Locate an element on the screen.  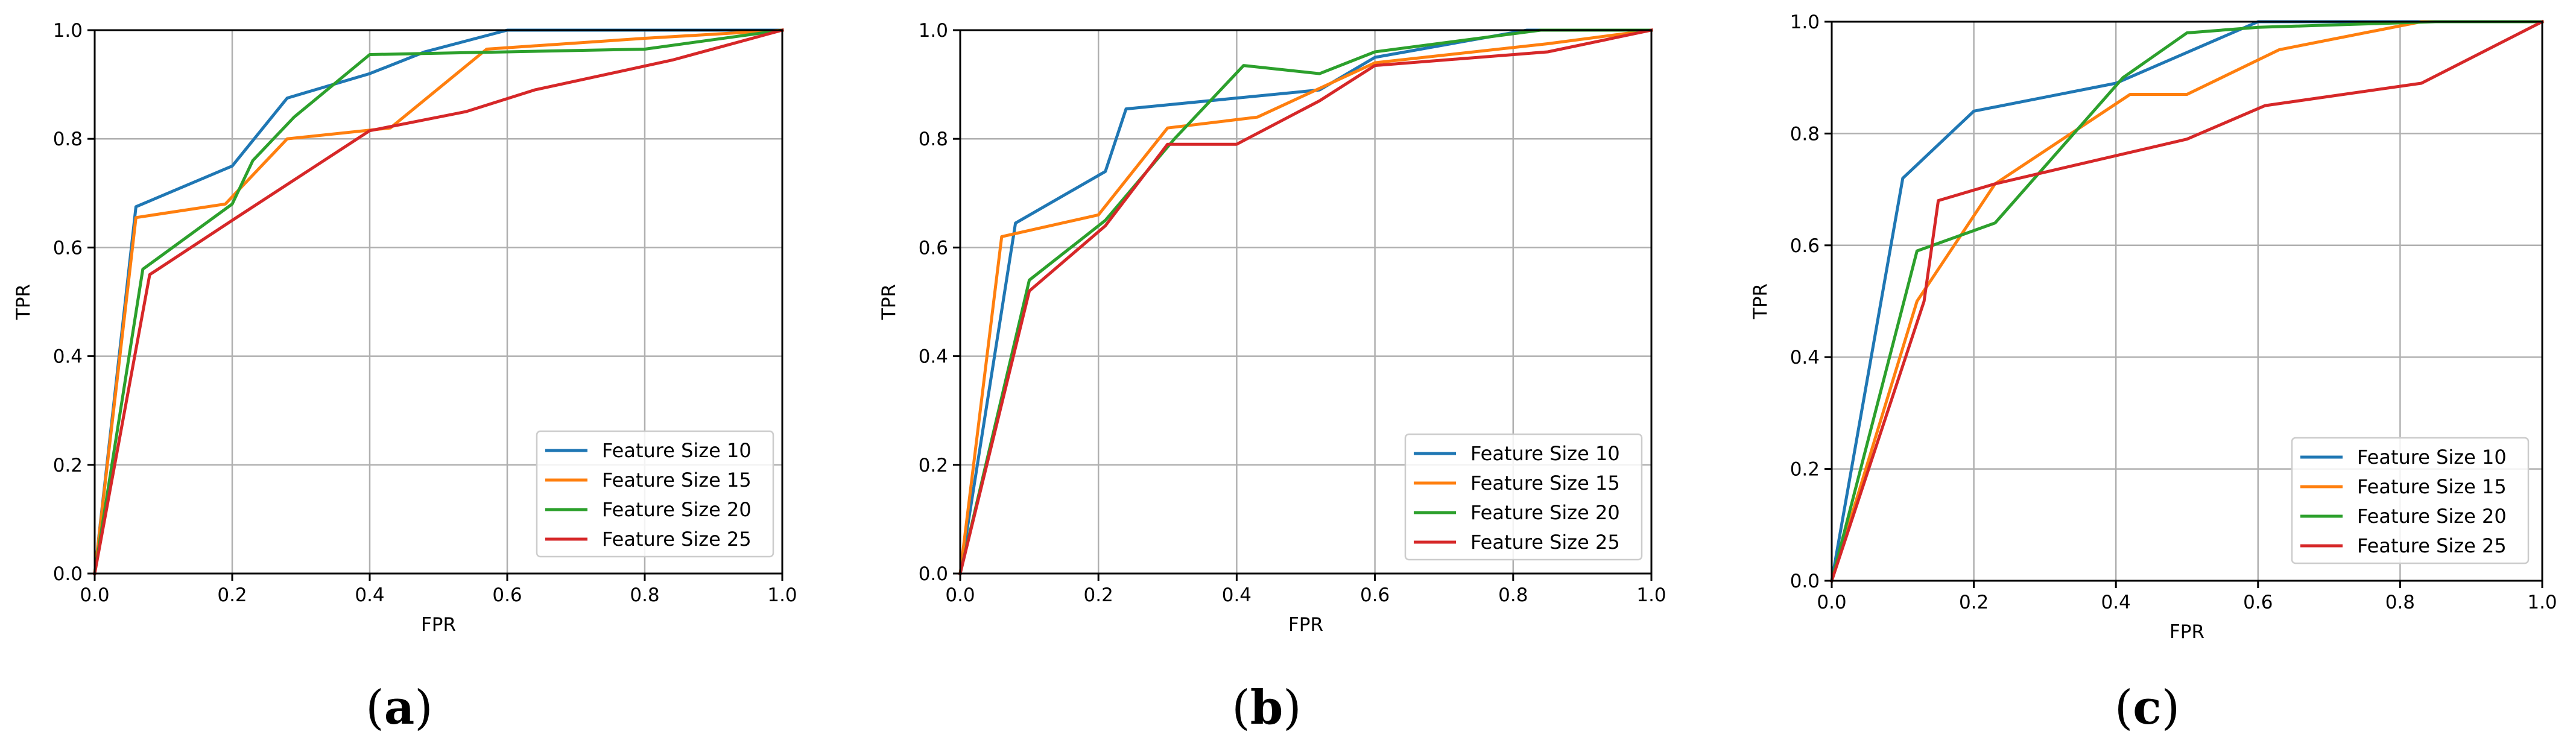
panel-label-c: (c) is located at coordinates (2147, 708).